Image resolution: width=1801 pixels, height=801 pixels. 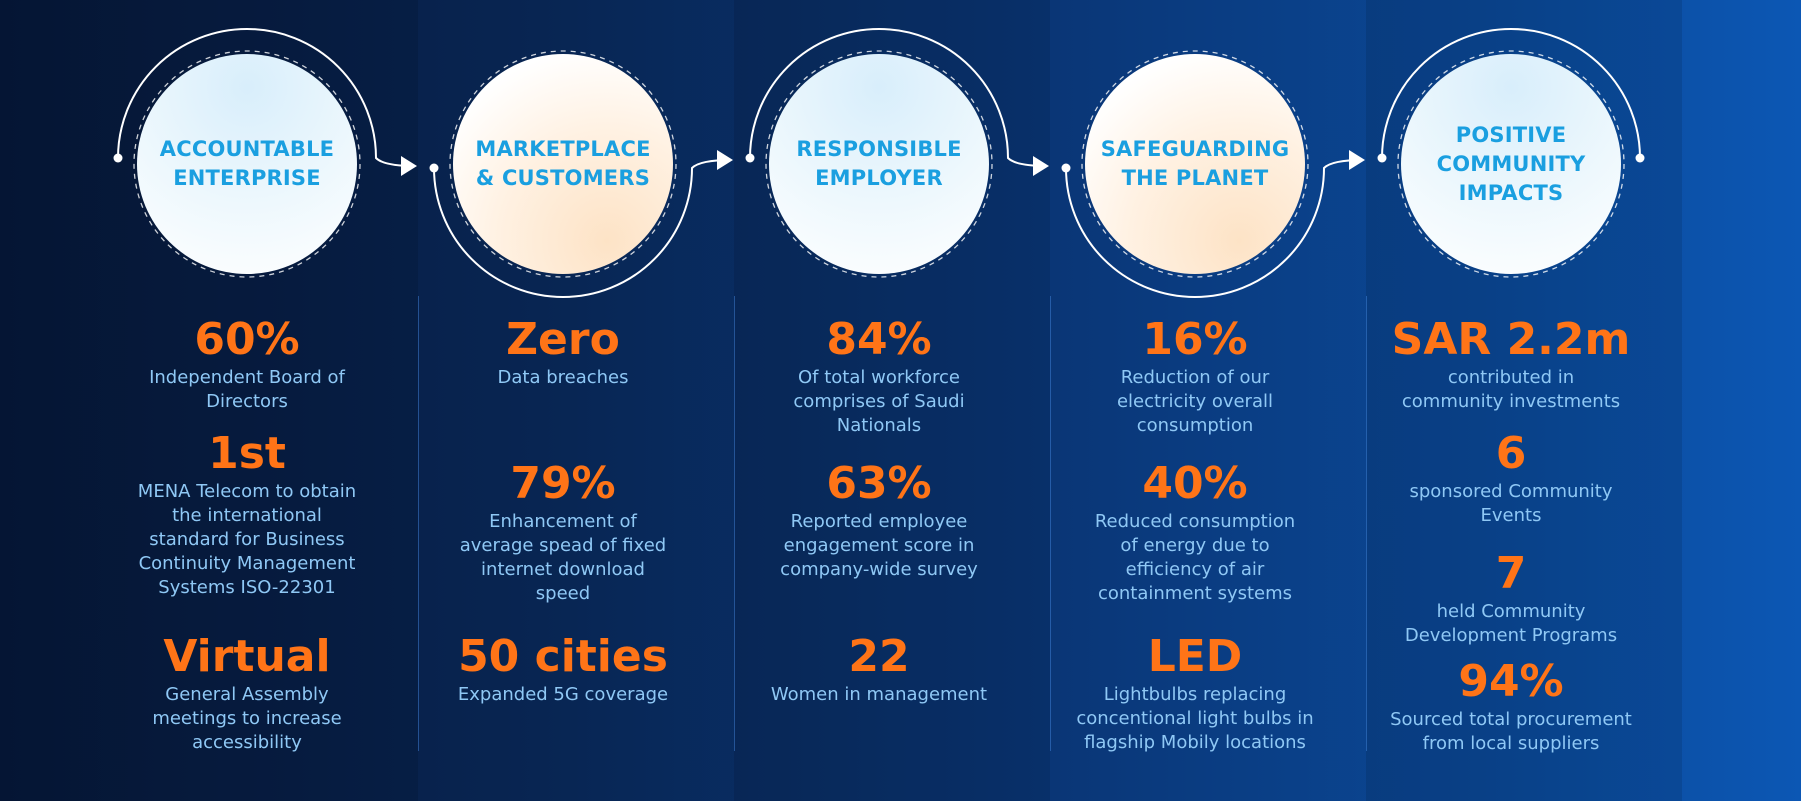 What do you see at coordinates (879, 656) in the screenshot?
I see `stat-value: 22` at bounding box center [879, 656].